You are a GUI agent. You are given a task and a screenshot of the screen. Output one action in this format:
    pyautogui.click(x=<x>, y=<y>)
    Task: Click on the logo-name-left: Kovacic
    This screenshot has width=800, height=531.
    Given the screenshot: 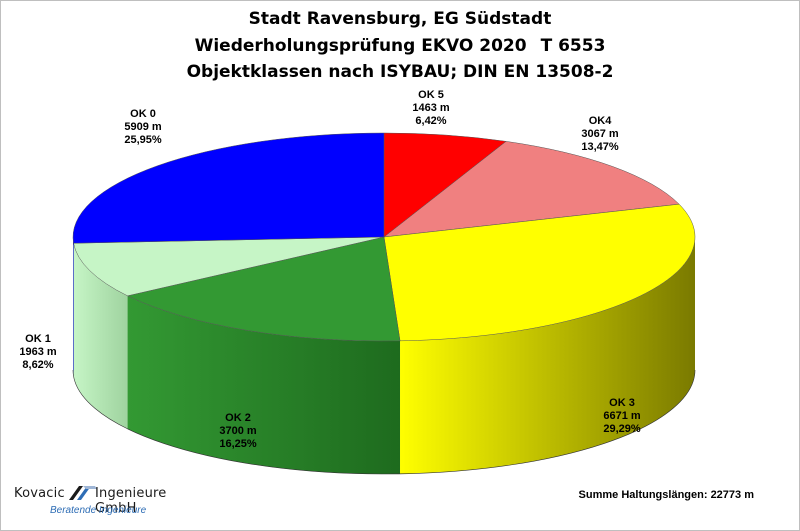 What is the action you would take?
    pyautogui.click(x=39, y=493)
    